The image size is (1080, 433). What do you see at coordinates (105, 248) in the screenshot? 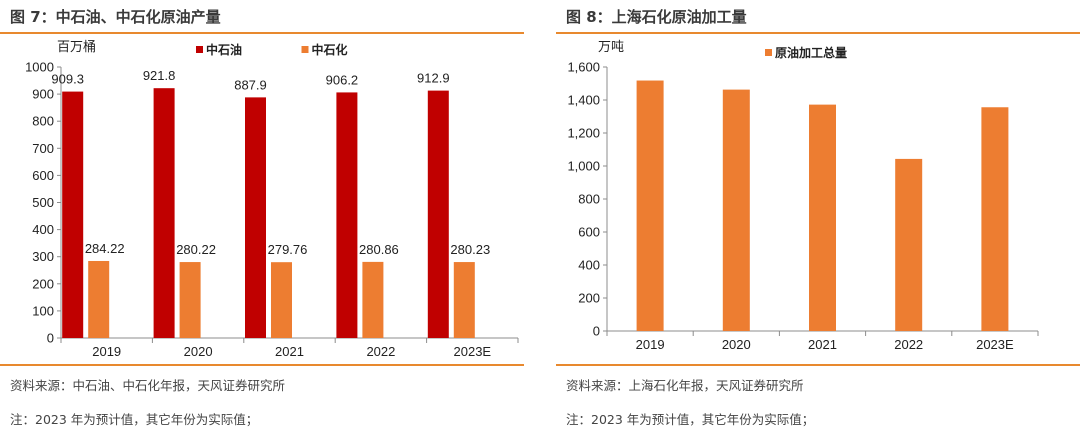
I see `data-label: 284.22` at bounding box center [105, 248].